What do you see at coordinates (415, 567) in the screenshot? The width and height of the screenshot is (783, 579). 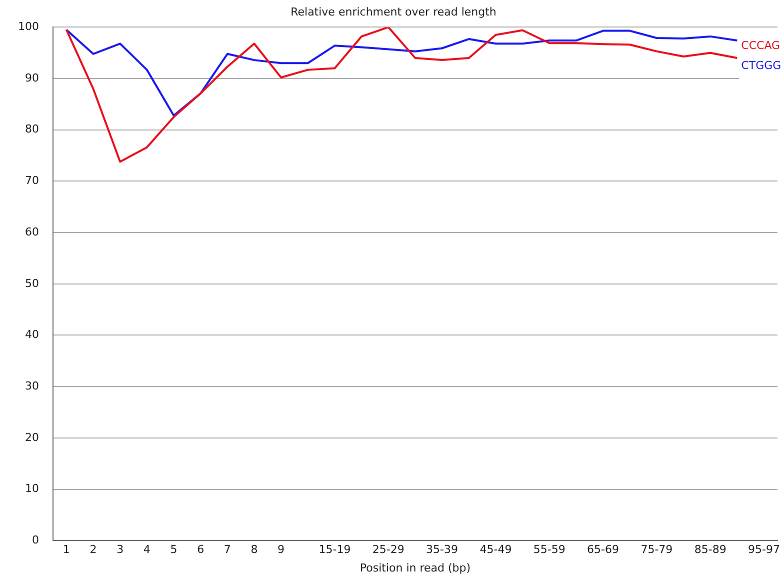 I see `x-axis-title: Position in read (bp)` at bounding box center [415, 567].